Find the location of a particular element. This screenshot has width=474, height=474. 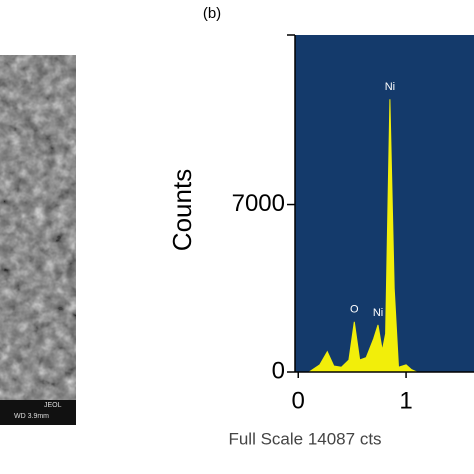

y-axis-label: Counts is located at coordinates (182, 210).